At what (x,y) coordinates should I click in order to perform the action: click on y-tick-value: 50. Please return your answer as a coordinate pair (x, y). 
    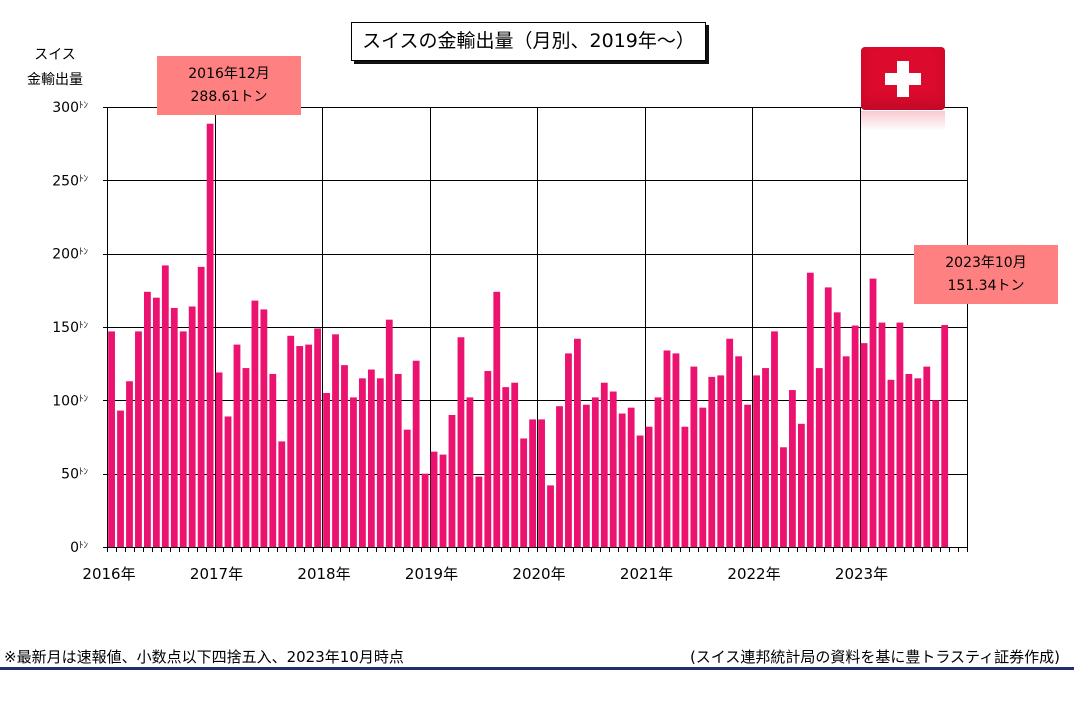
    Looking at the image, I should click on (70, 475).